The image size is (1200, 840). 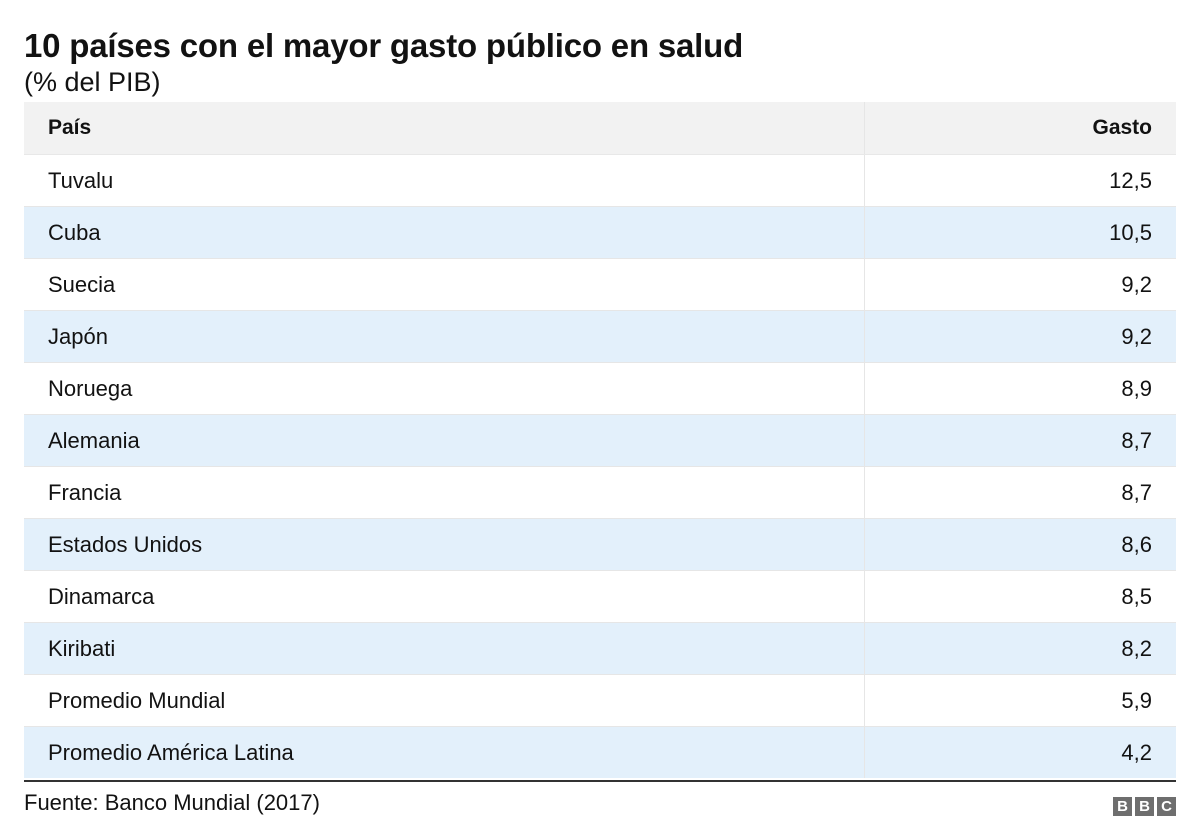 What do you see at coordinates (1166, 806) in the screenshot?
I see `bbc-logo-letter: C` at bounding box center [1166, 806].